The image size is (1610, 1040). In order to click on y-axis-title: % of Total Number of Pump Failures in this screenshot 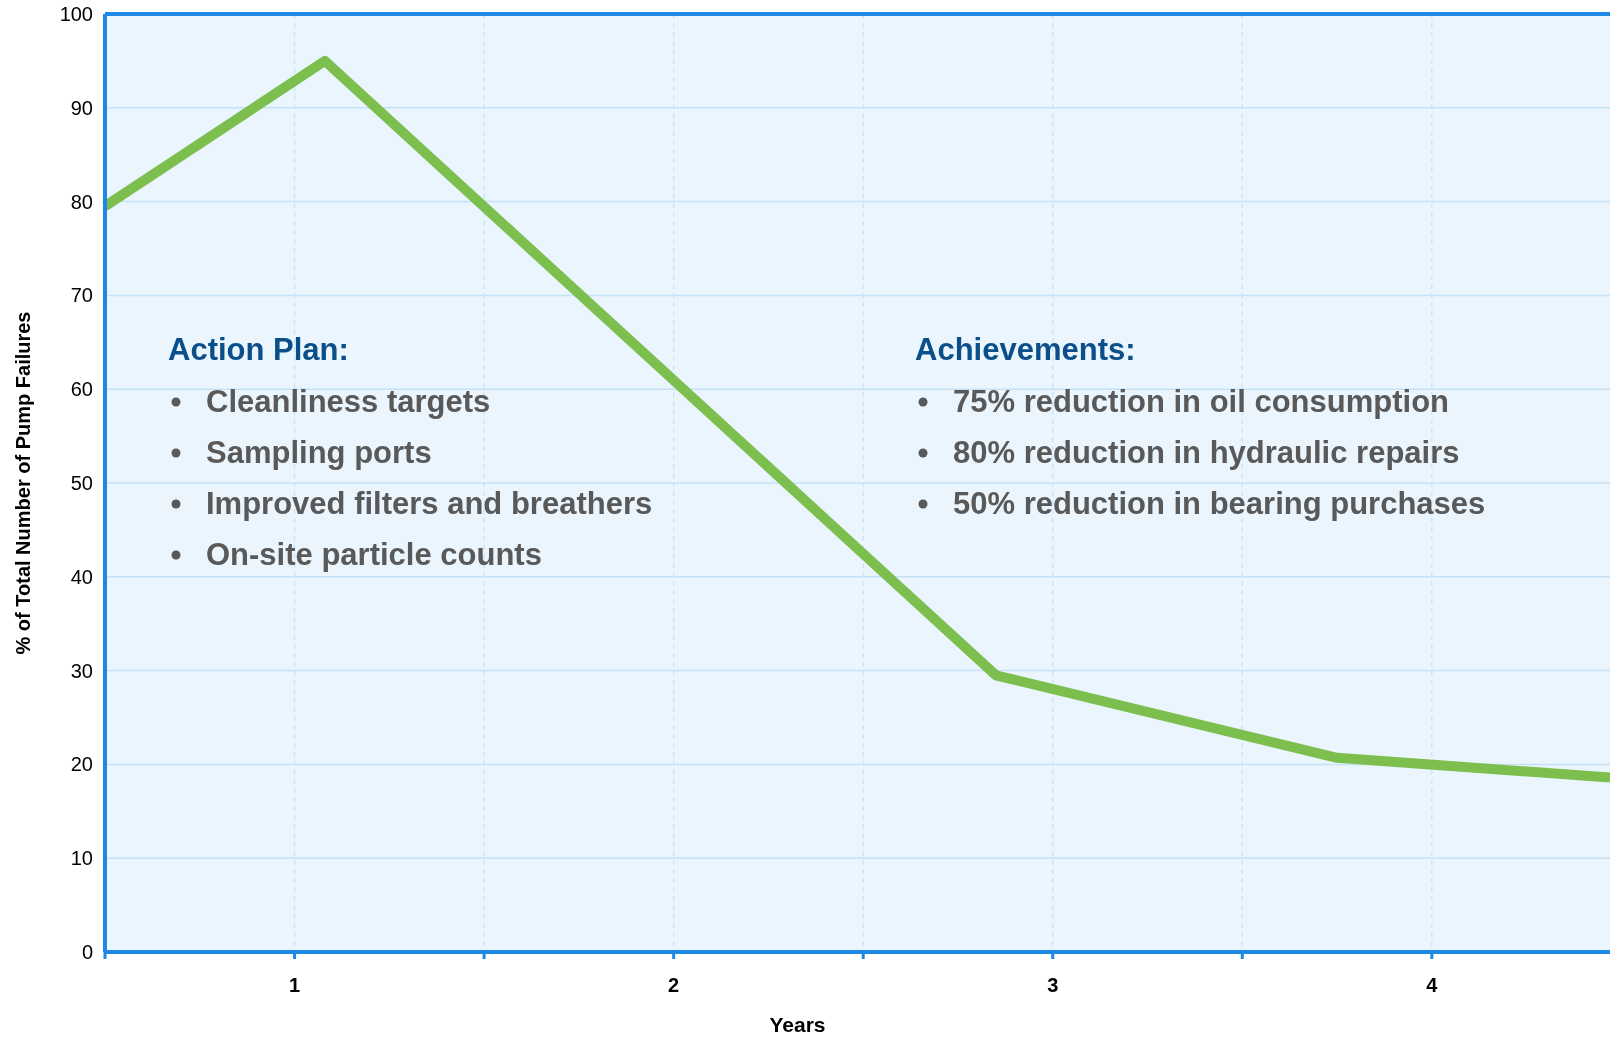, I will do `click(23, 483)`.